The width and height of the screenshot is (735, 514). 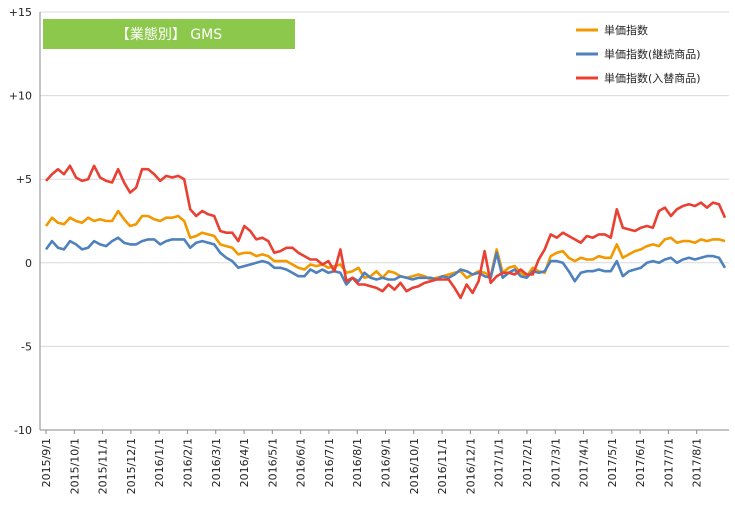 I want to click on y-tick-label: 0, so click(x=28, y=263).